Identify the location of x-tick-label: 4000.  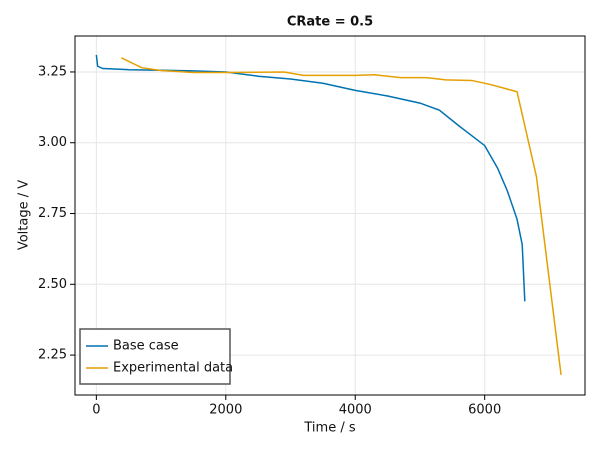
(355, 410).